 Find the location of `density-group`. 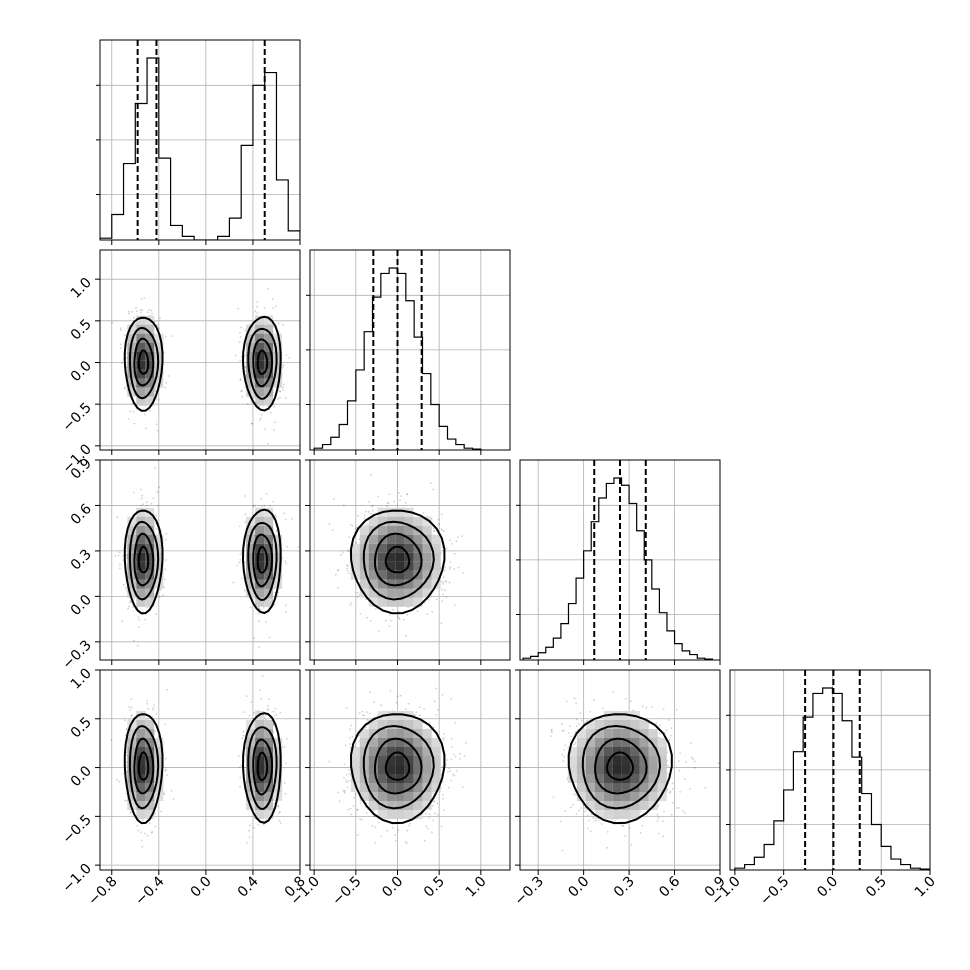

density-group is located at coordinates (199, 761).